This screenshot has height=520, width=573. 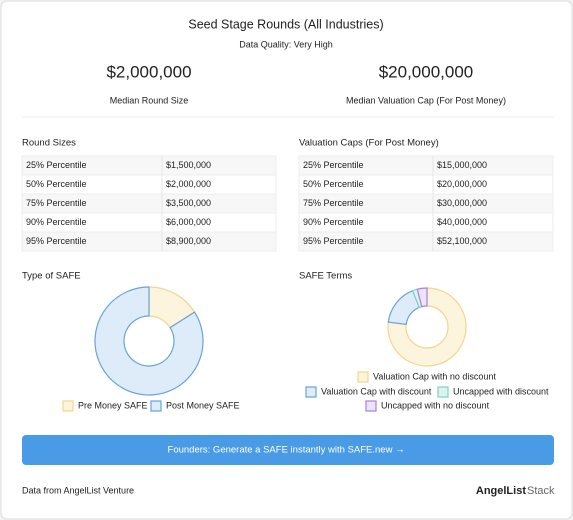 What do you see at coordinates (541, 491) in the screenshot?
I see `logo-suffix: Stack` at bounding box center [541, 491].